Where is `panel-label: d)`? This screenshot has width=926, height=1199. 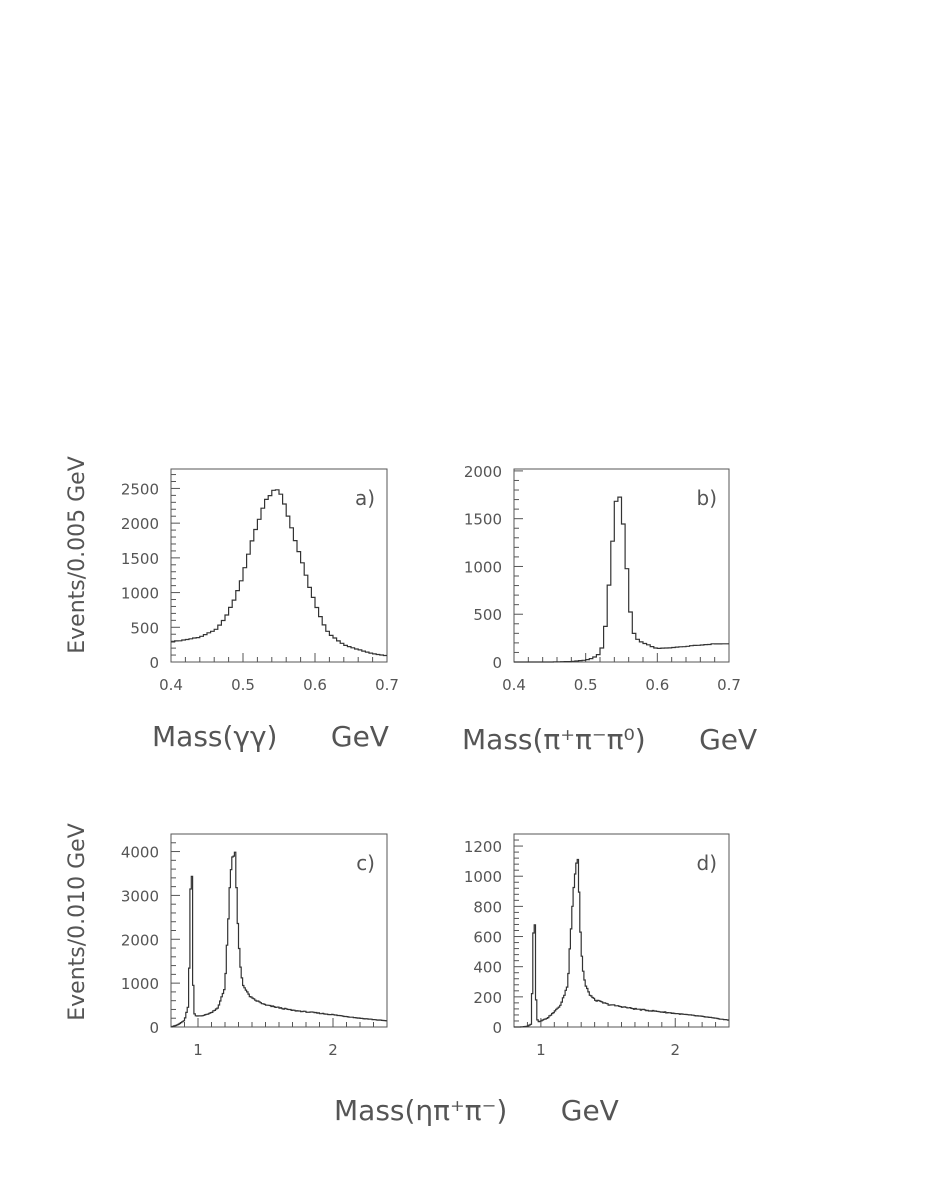 panel-label: d) is located at coordinates (707, 863).